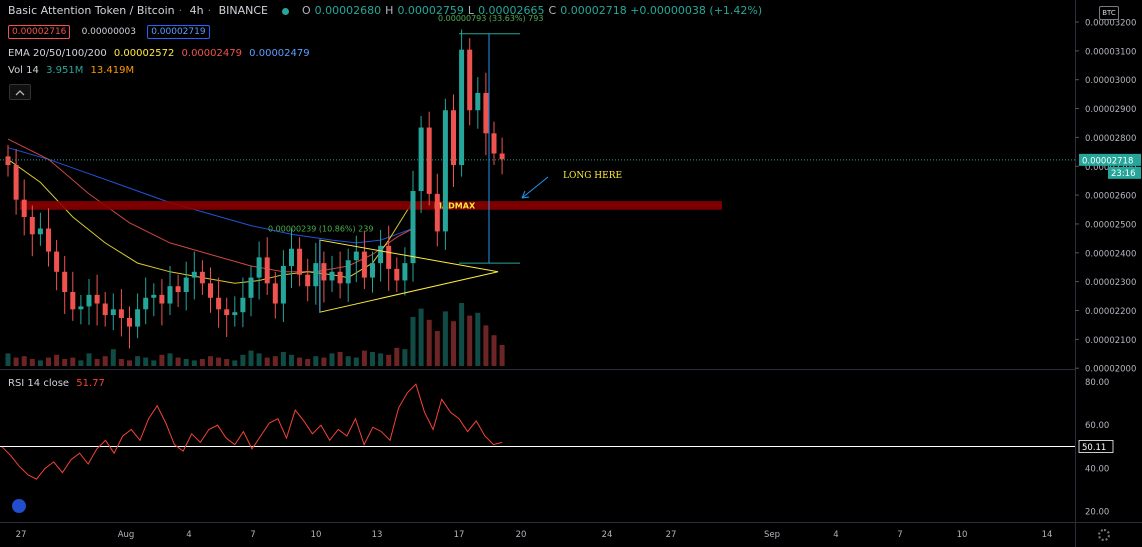 The height and width of the screenshot is (547, 1142). I want to click on rsi-tick-label: 40.00, so click(1097, 469).